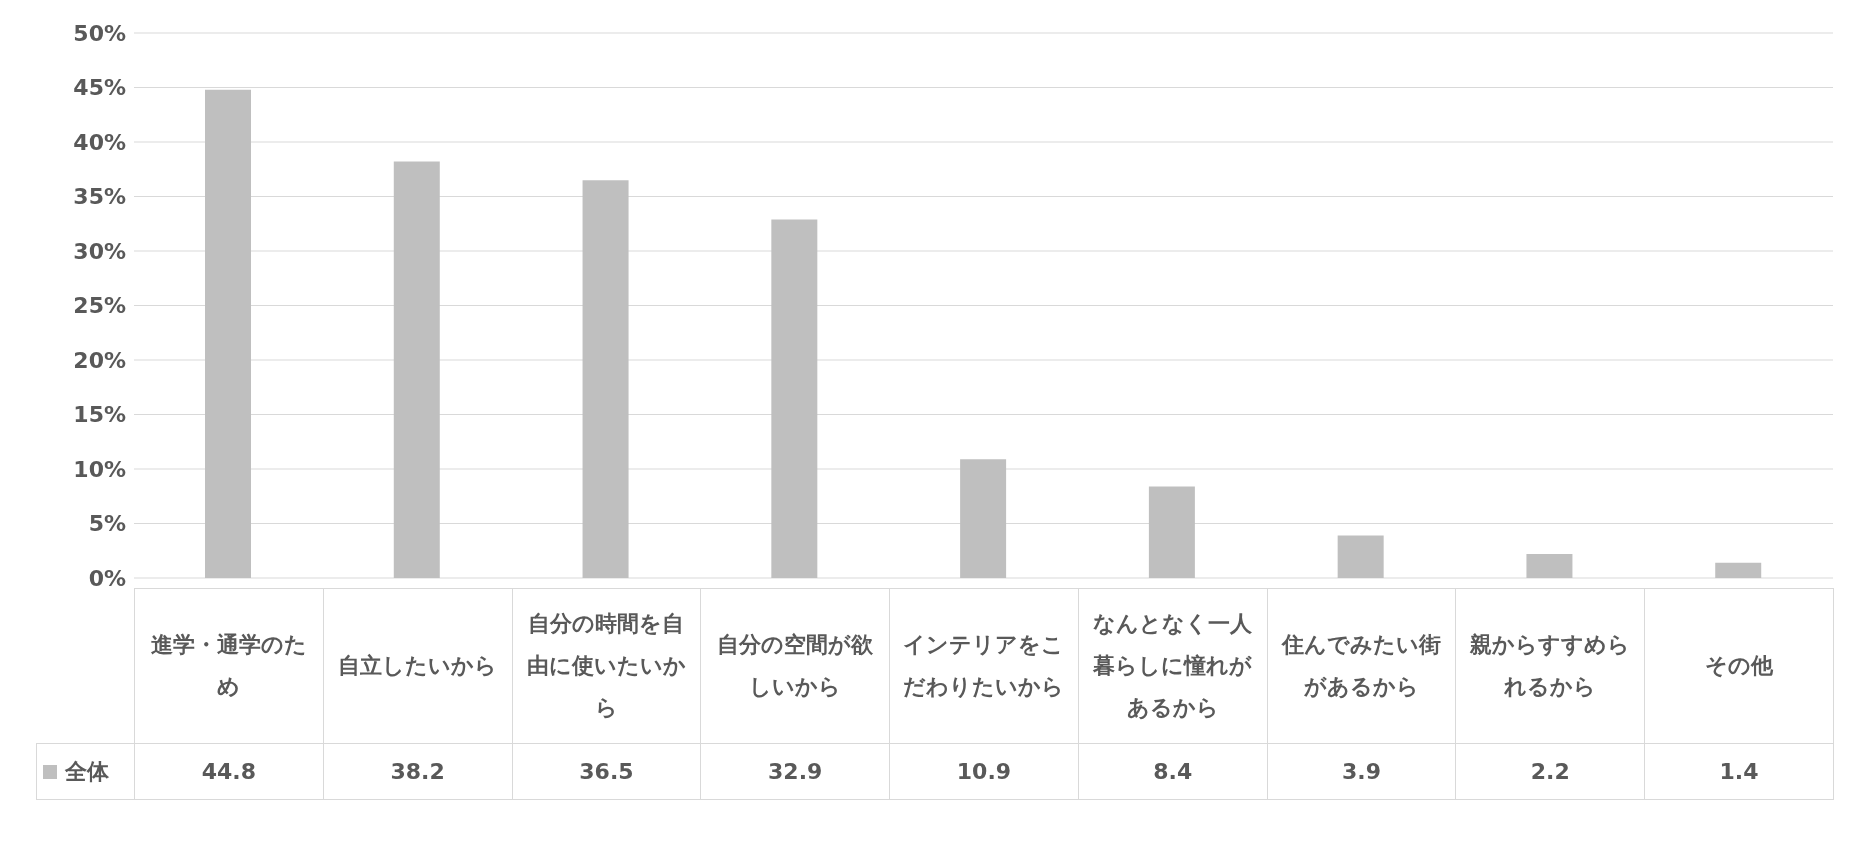 This screenshot has width=1857, height=846. What do you see at coordinates (1173, 666) in the screenshot?
I see `x-tick-label: なんとなく一人暮らしに憧れがあるから` at bounding box center [1173, 666].